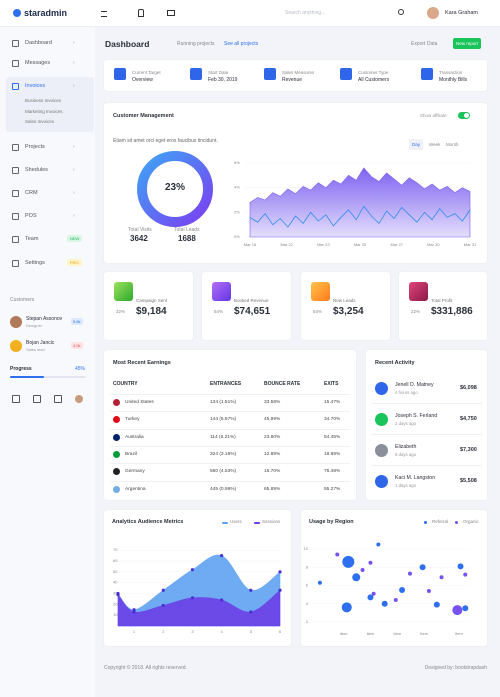 This screenshot has height=697, width=500. What do you see at coordinates (38, 43) in the screenshot?
I see `menu-item: Dashboard` at bounding box center [38, 43].